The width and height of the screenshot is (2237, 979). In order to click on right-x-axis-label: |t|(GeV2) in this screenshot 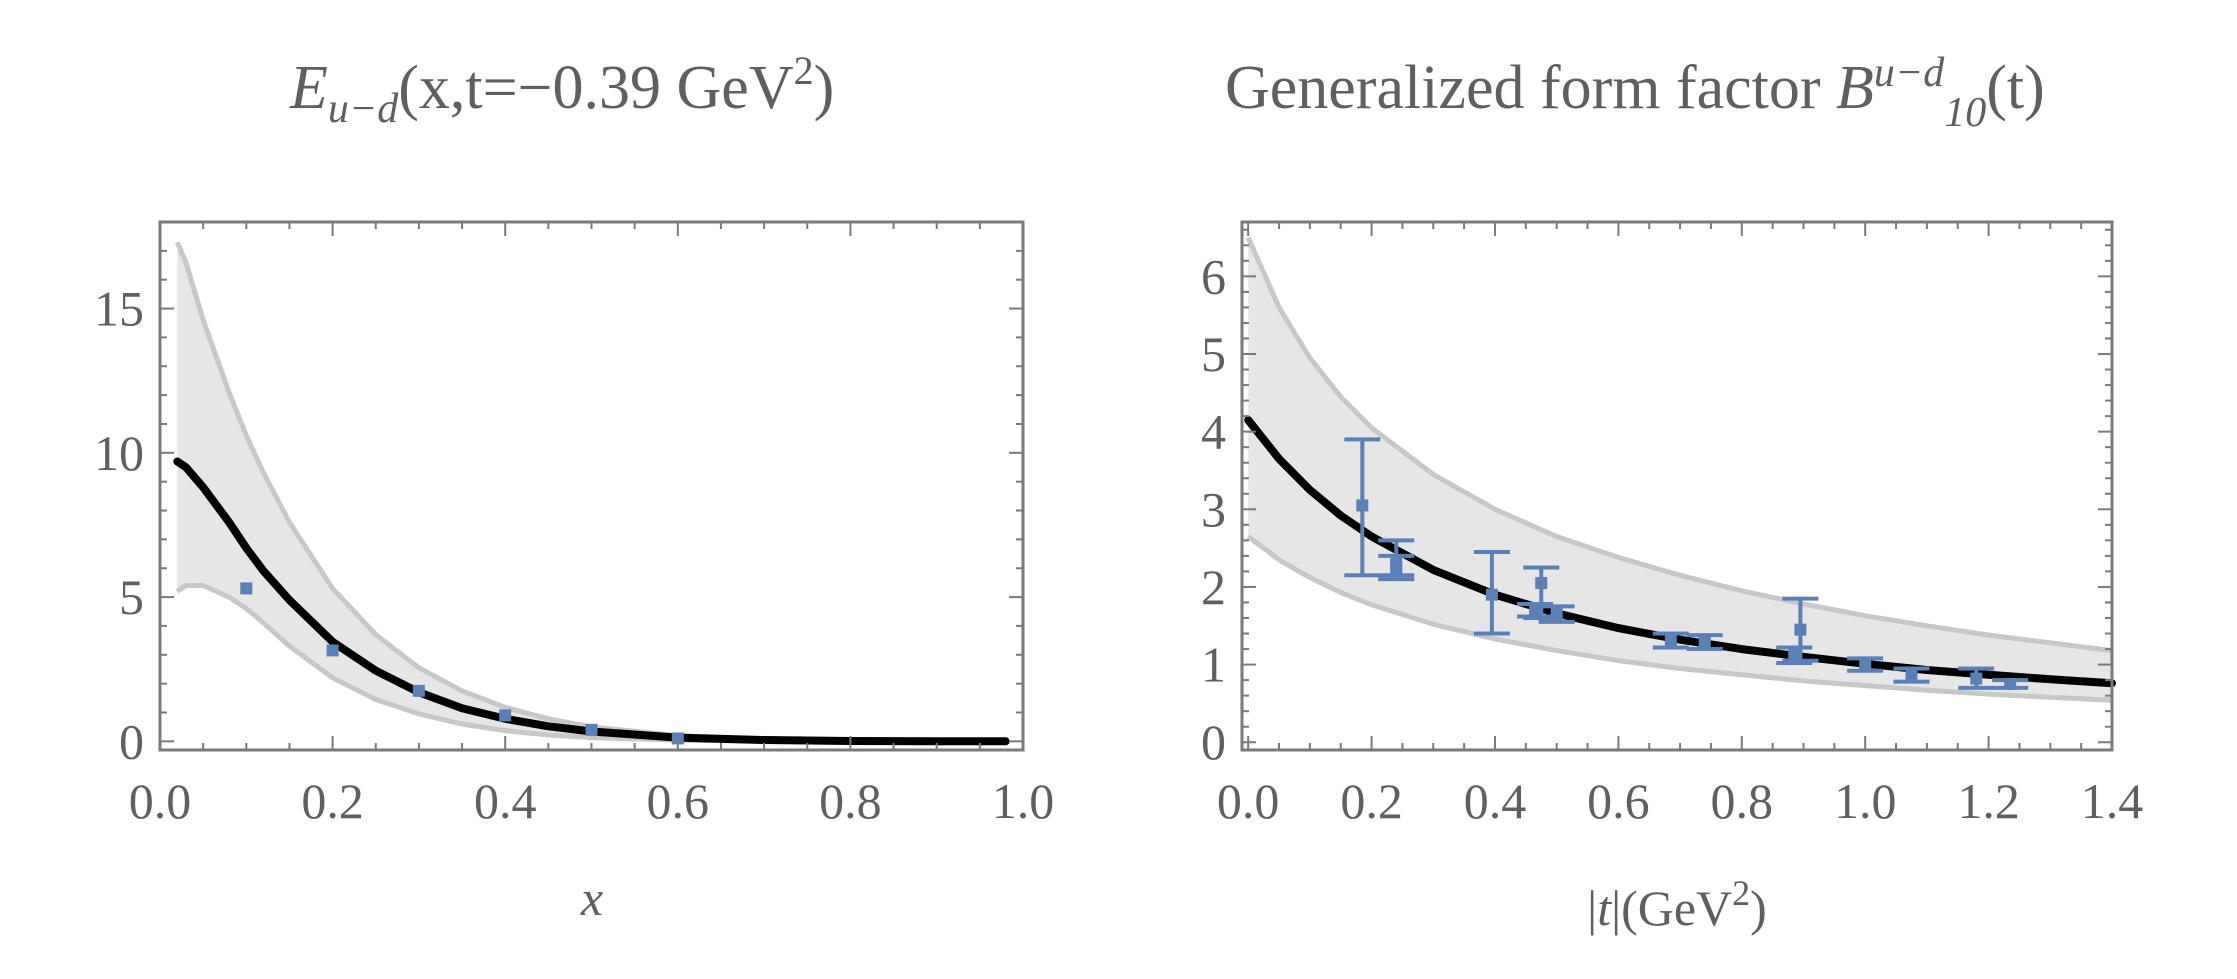, I will do `click(1677, 904)`.